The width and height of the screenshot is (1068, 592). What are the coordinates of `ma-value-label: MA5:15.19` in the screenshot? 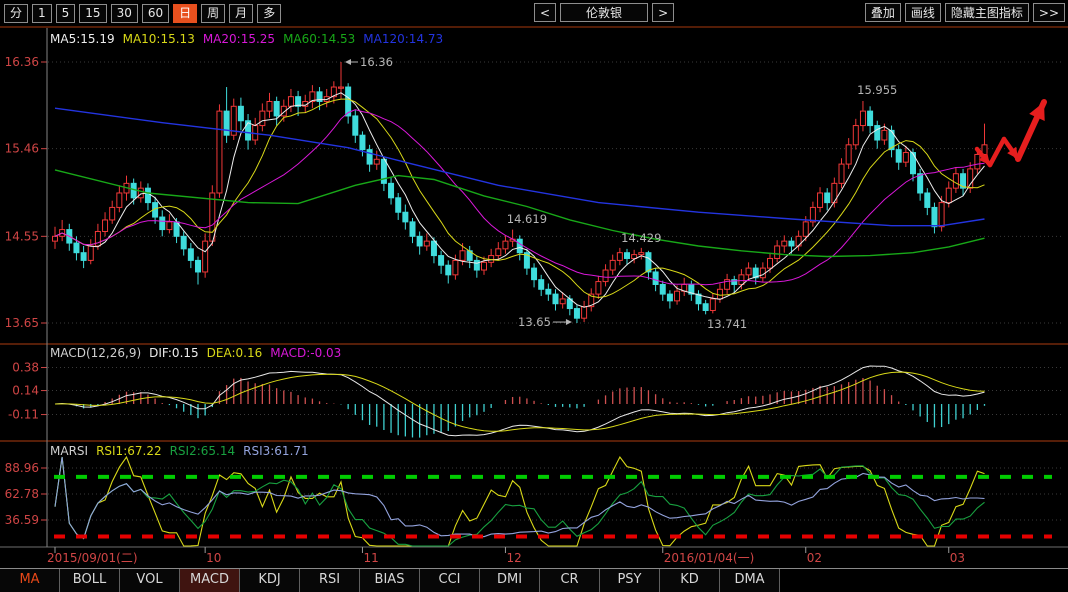 It's located at (82, 39).